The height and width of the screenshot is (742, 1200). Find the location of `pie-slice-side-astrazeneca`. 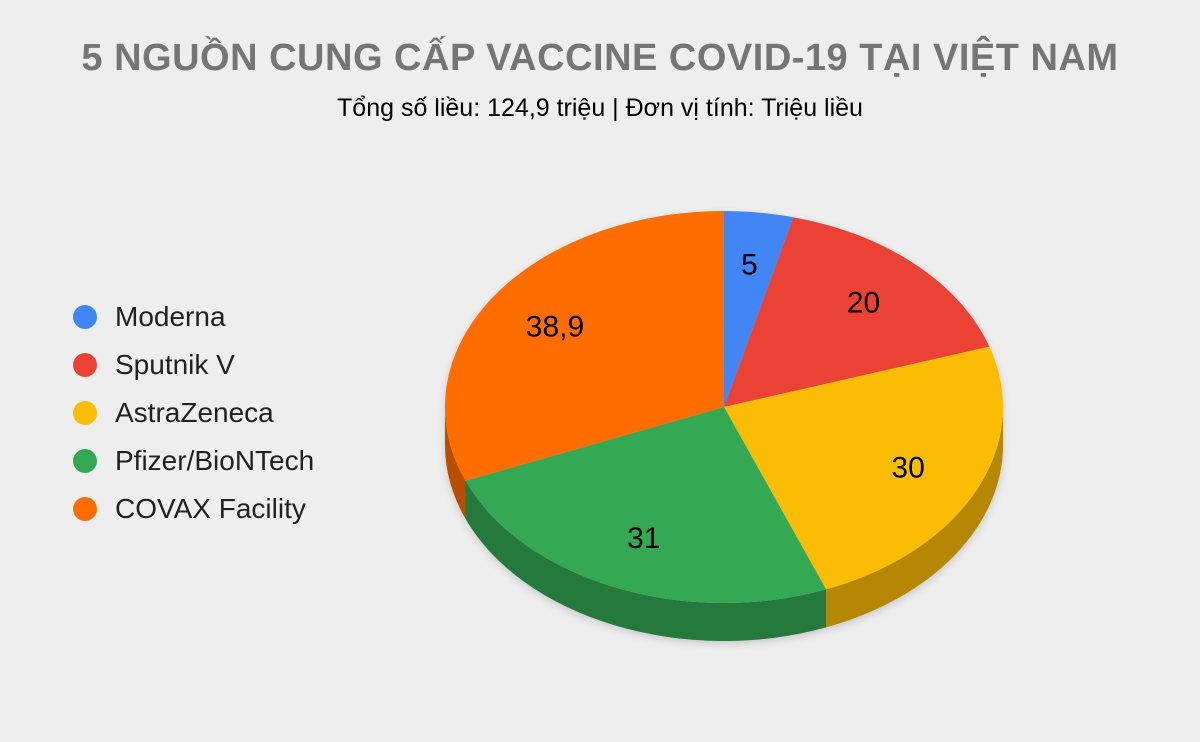

pie-slice-side-astrazeneca is located at coordinates (914, 517).